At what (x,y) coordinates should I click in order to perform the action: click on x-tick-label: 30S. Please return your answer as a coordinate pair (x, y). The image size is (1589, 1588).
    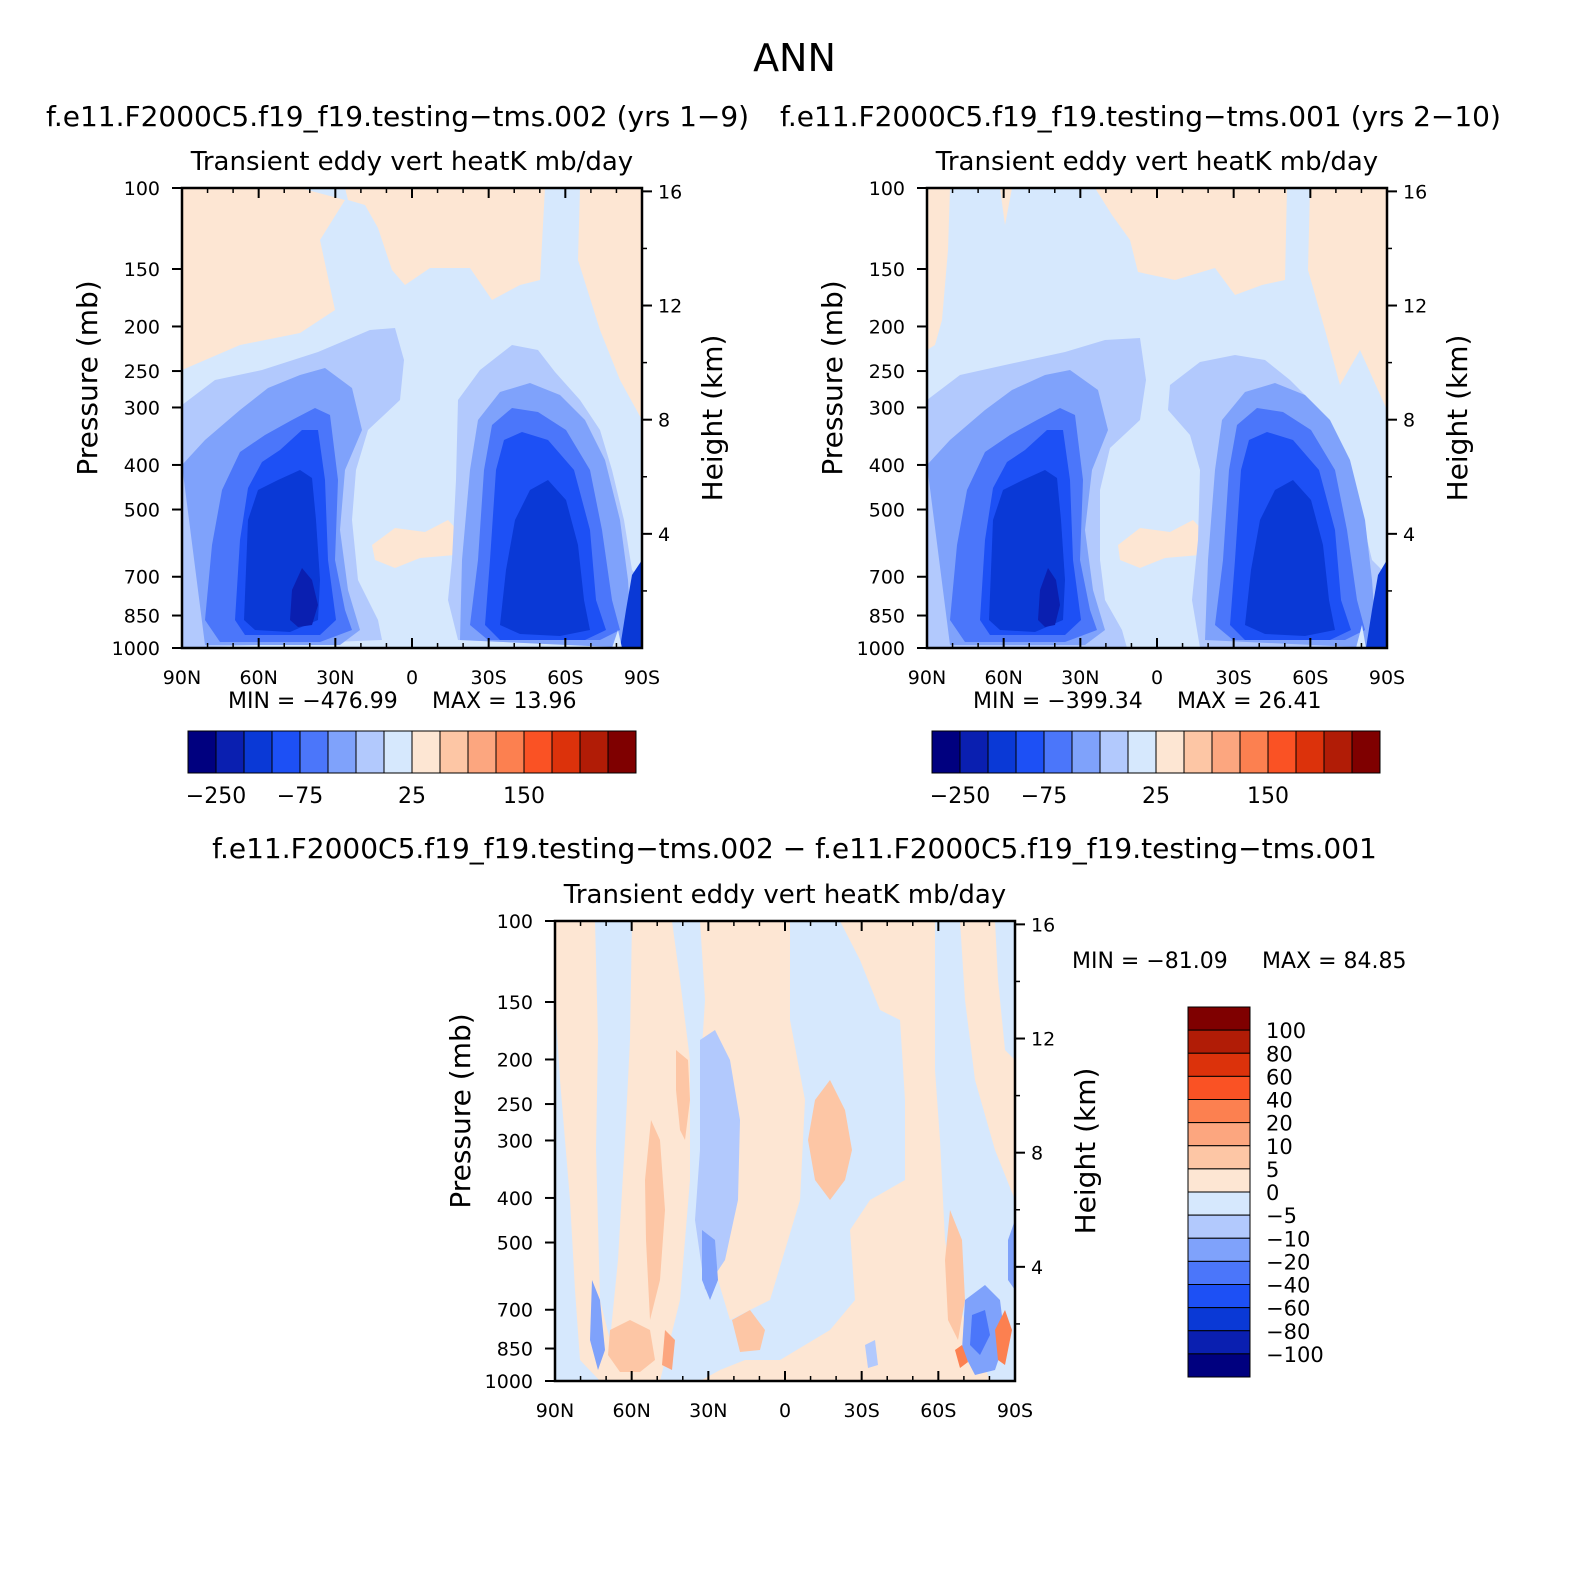
    Looking at the image, I should click on (1234, 678).